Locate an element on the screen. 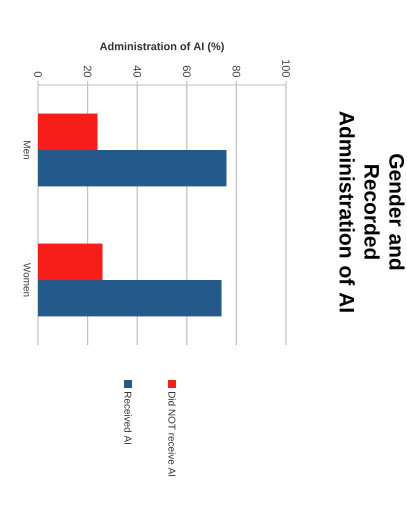 This screenshot has width=407, height=527. x-tick-label: 0 is located at coordinates (38, 75).